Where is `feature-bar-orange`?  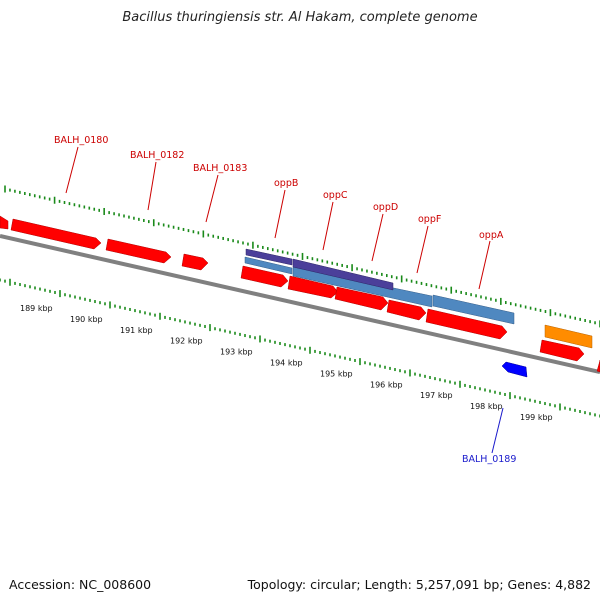
feature-bar-orange is located at coordinates (568, 336).